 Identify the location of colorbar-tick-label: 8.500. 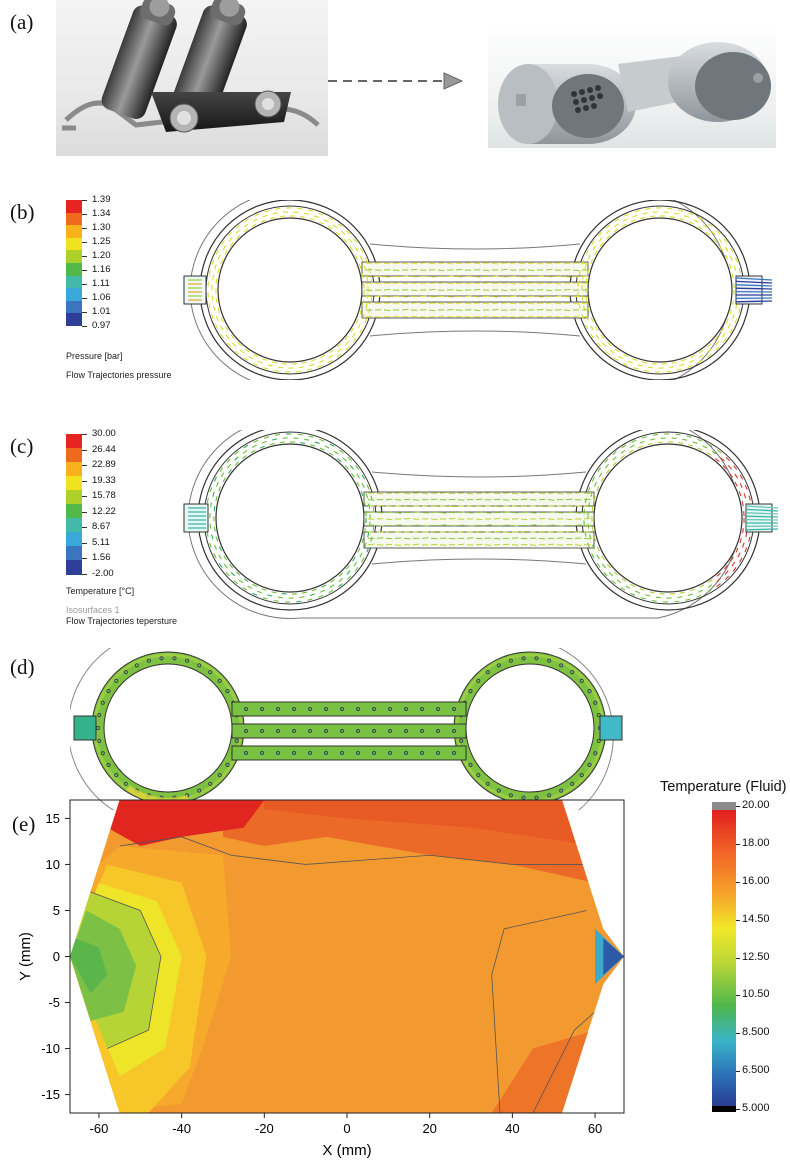
(756, 1032).